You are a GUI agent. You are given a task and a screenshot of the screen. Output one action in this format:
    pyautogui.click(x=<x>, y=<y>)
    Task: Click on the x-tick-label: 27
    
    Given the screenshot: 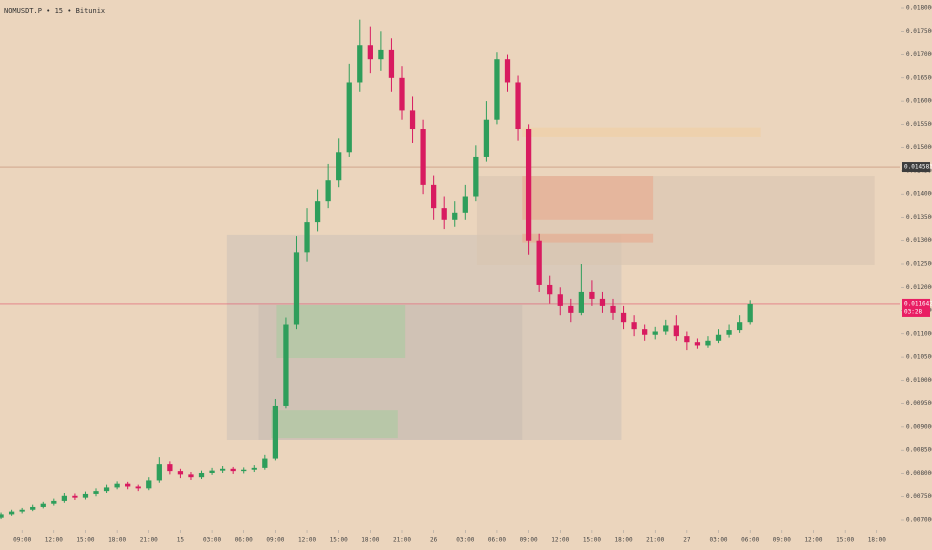 What is the action you would take?
    pyautogui.click(x=687, y=540)
    